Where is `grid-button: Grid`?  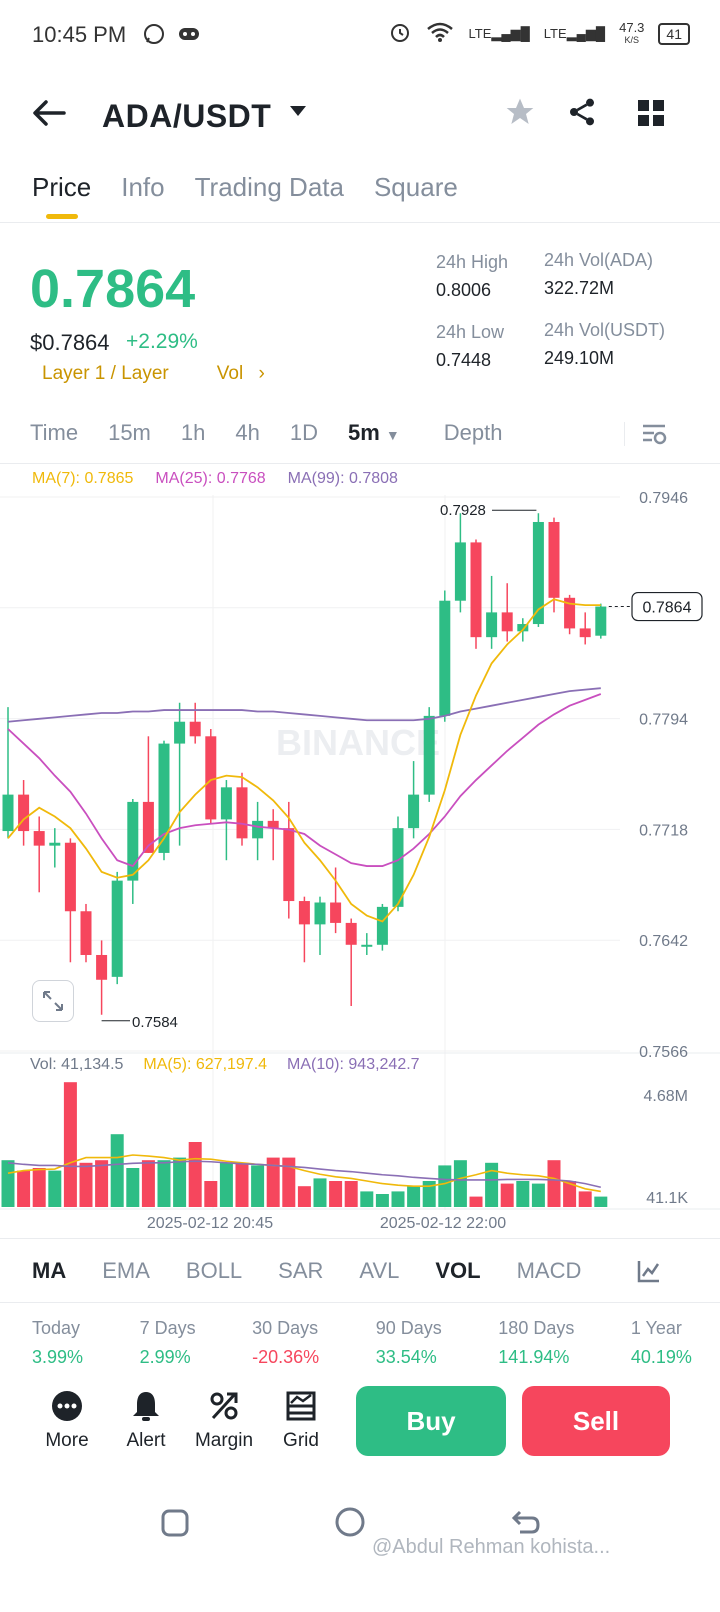 grid-button: Grid is located at coordinates (301, 1418).